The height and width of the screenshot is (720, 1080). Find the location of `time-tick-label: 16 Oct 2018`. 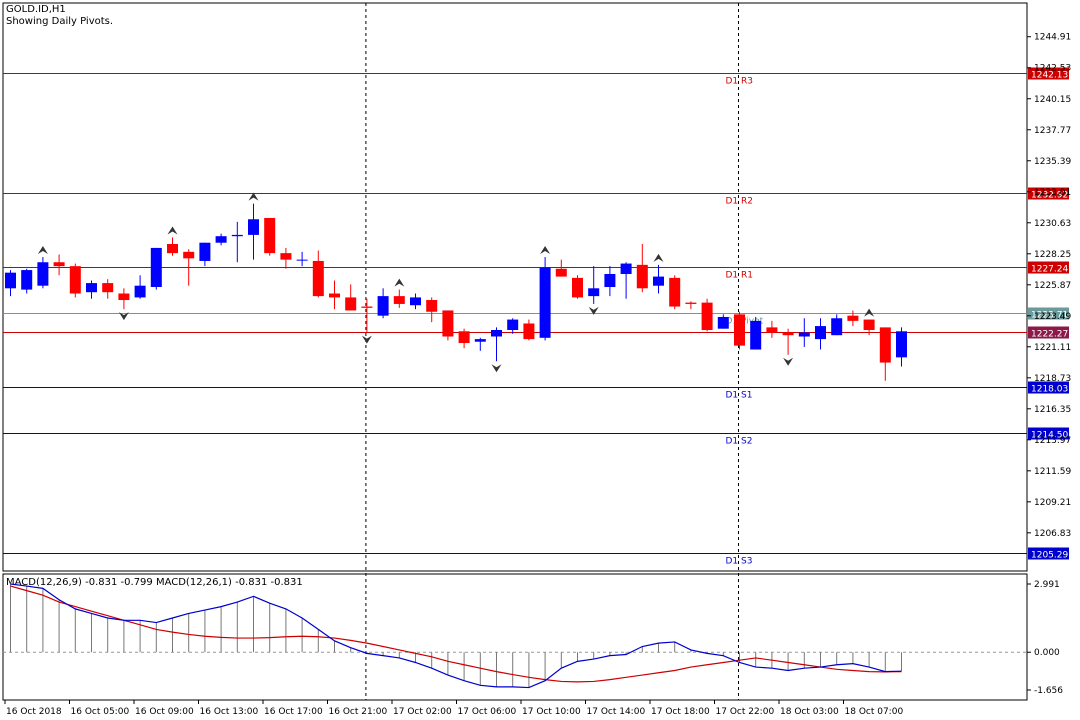

time-tick-label: 16 Oct 2018 is located at coordinates (34, 712).